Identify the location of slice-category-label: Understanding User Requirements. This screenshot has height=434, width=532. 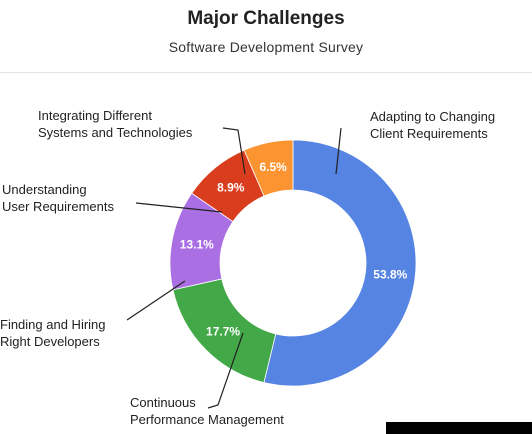
(58, 198).